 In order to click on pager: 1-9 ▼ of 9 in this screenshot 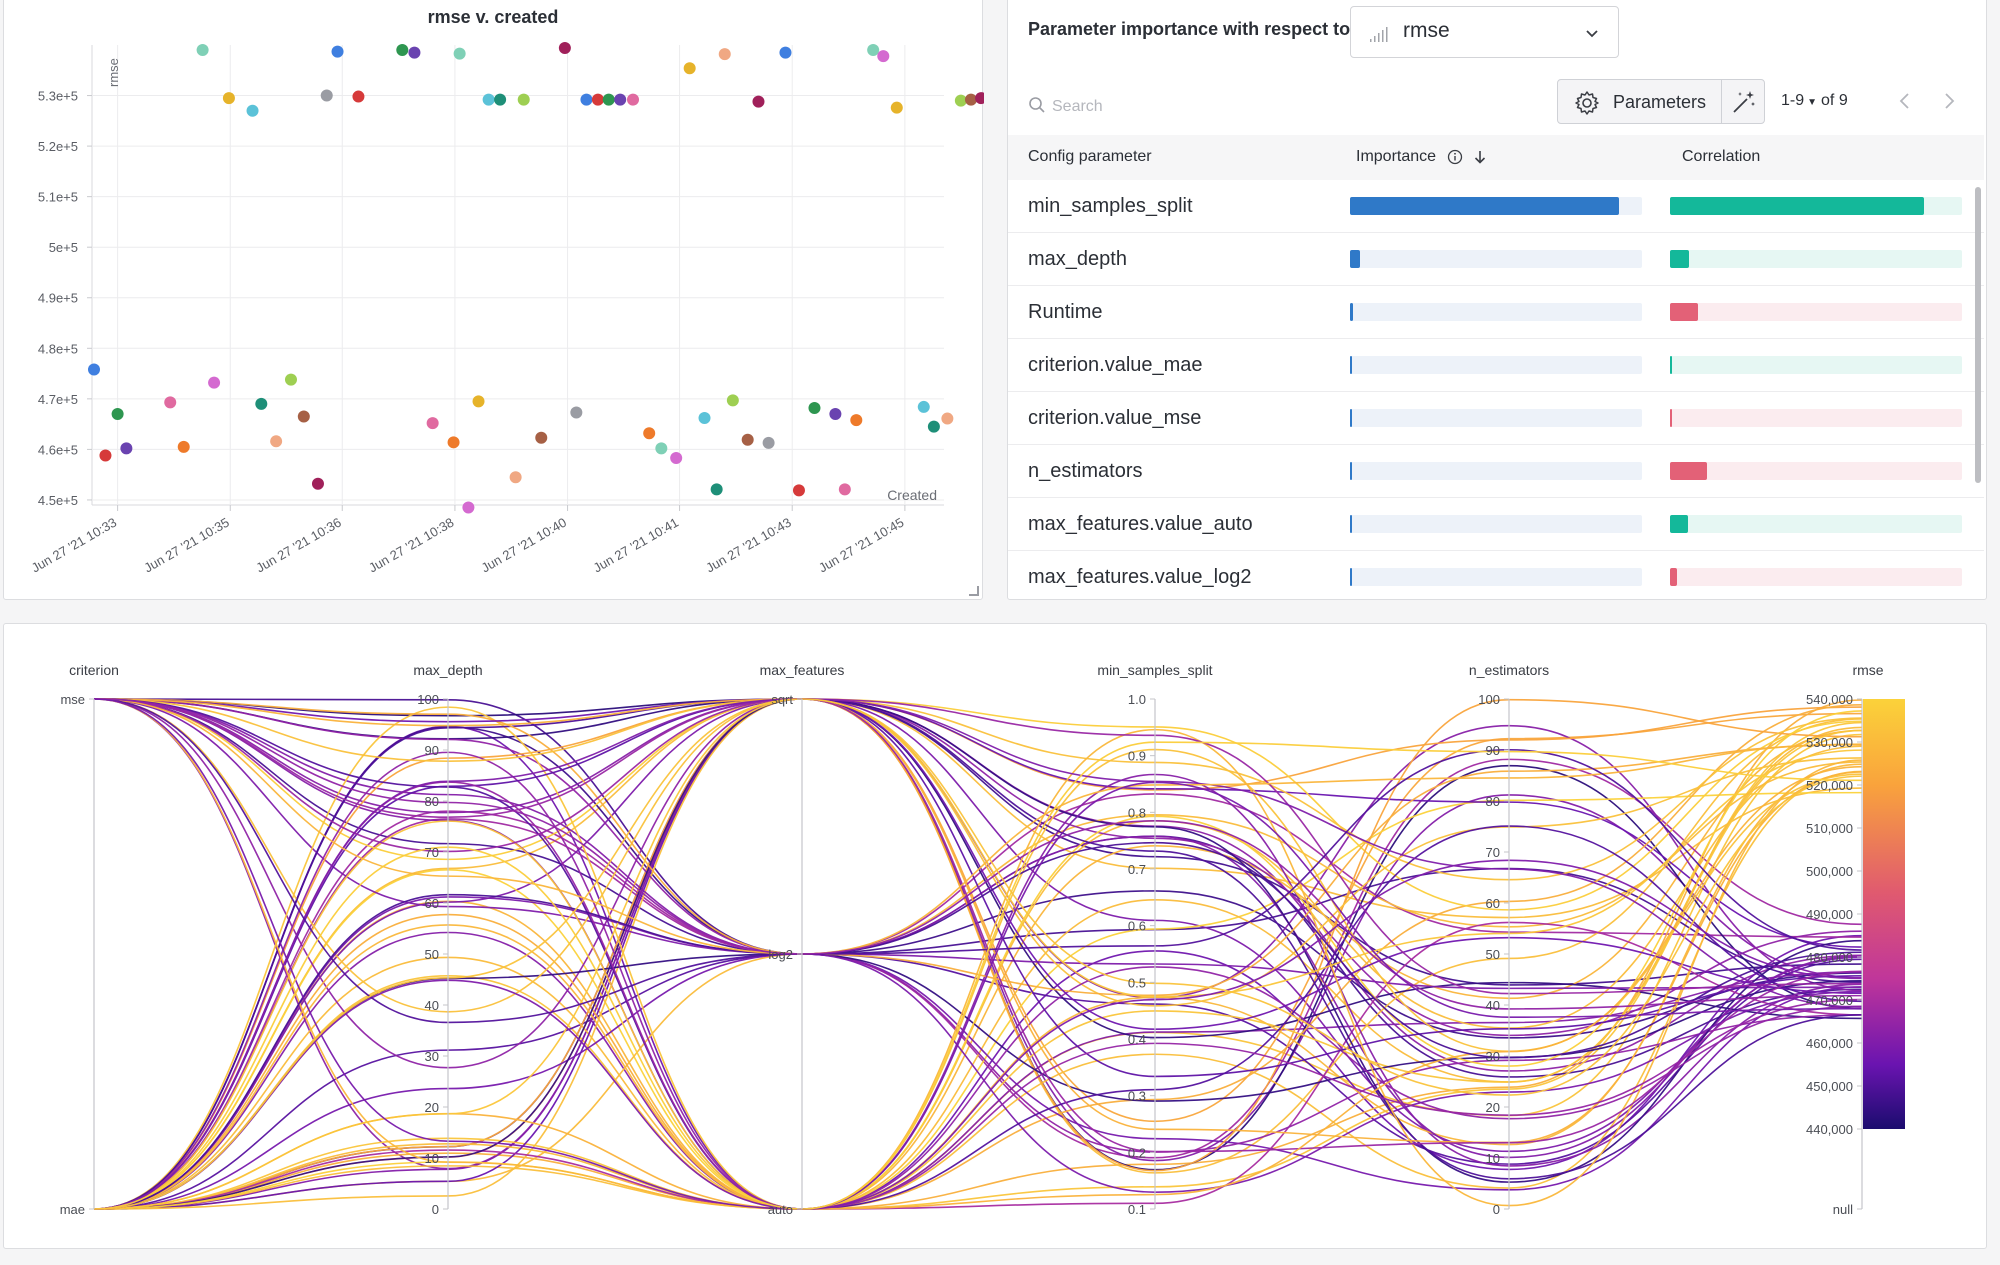, I will do `click(1814, 101)`.